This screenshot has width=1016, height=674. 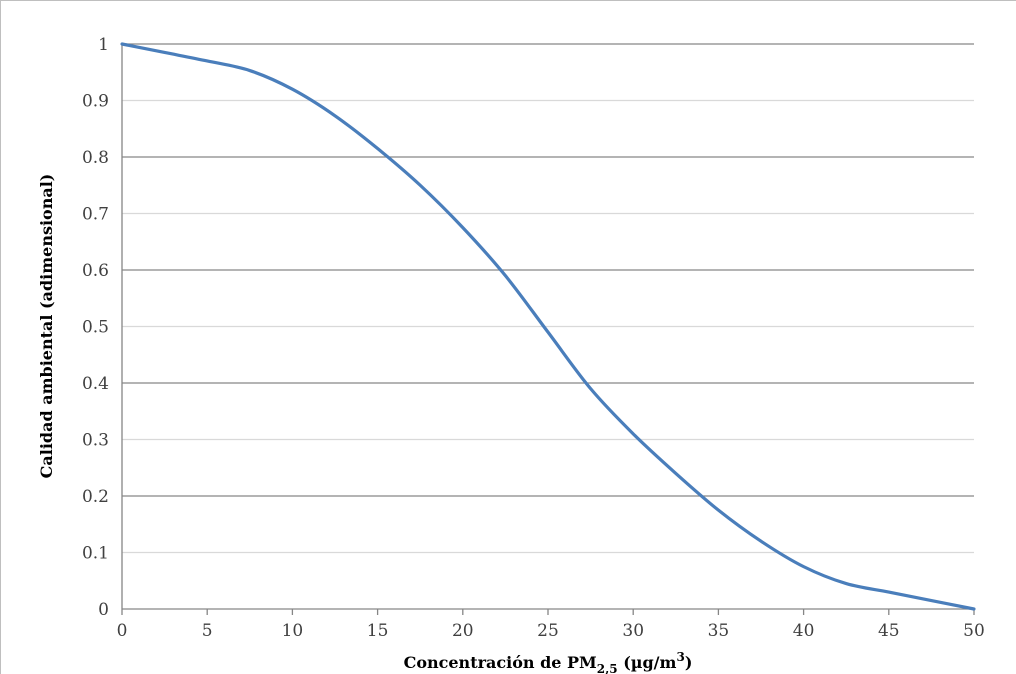 What do you see at coordinates (463, 631) in the screenshot?
I see `x-tick-label: 20` at bounding box center [463, 631].